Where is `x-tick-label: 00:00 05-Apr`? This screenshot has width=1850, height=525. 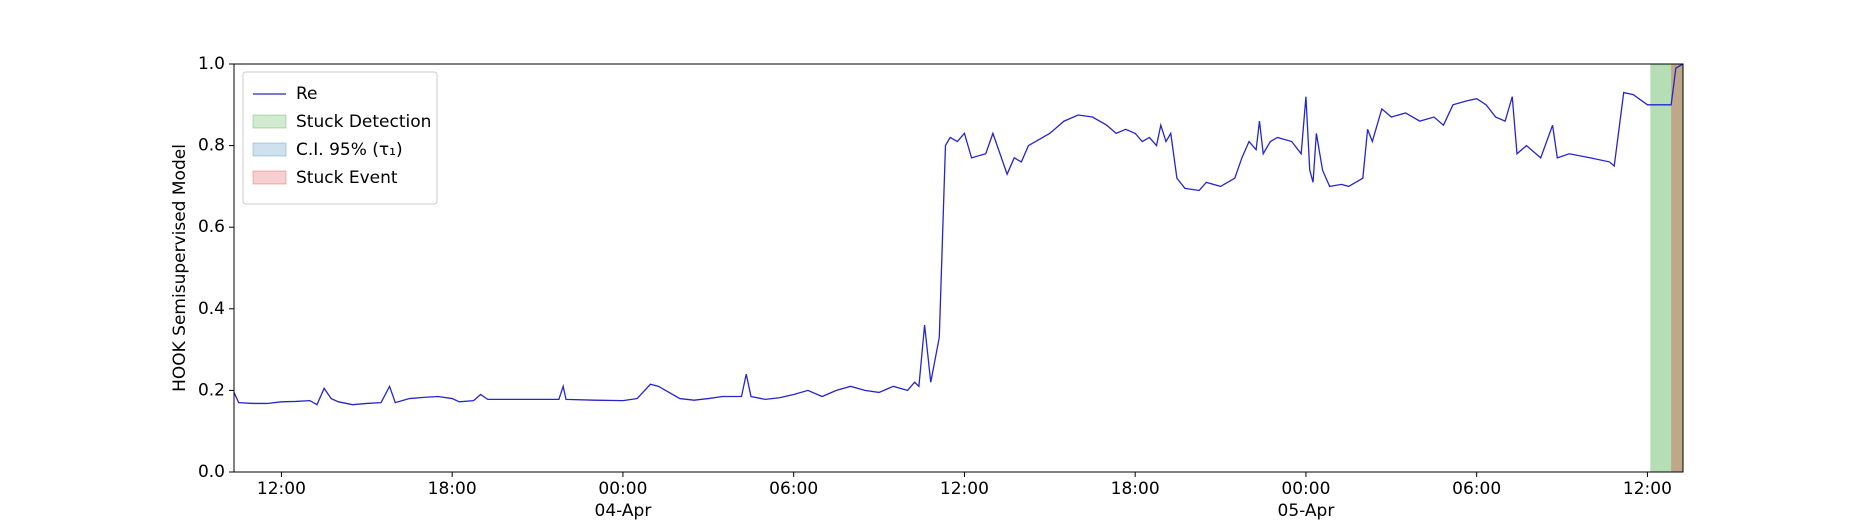 x-tick-label: 00:00 05-Apr is located at coordinates (1306, 500).